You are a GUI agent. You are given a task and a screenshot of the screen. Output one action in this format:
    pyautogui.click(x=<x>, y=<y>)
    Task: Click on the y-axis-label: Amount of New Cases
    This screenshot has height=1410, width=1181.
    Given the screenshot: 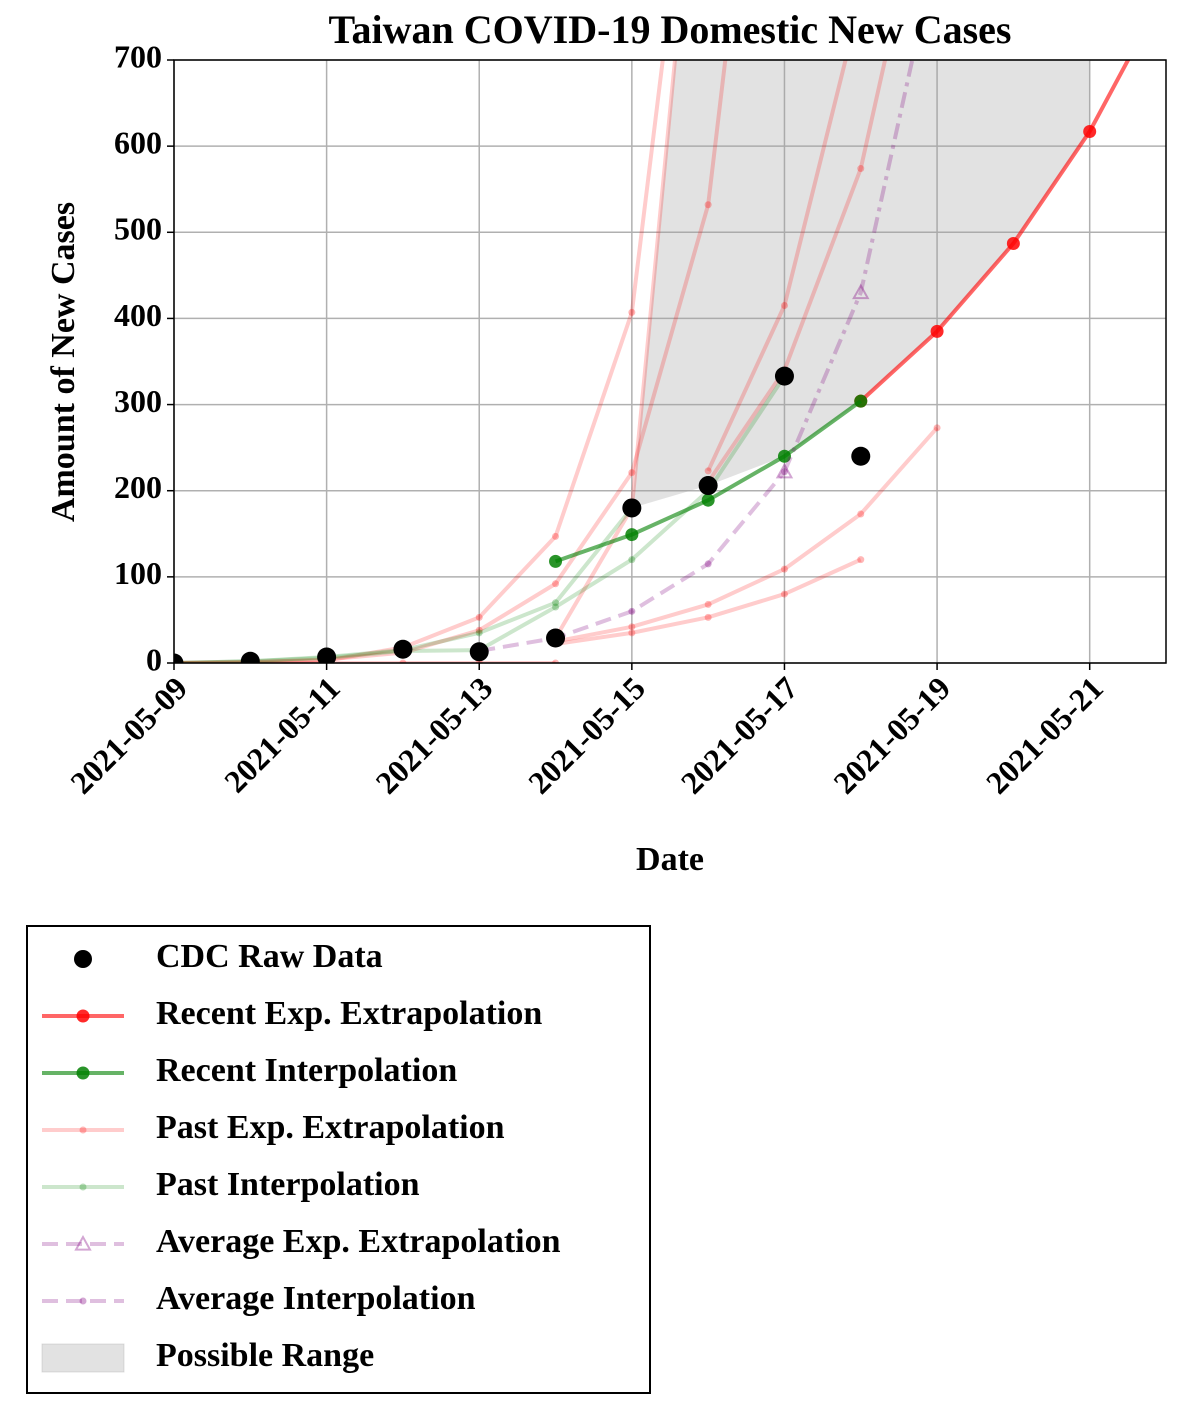 What is the action you would take?
    pyautogui.click(x=63, y=362)
    